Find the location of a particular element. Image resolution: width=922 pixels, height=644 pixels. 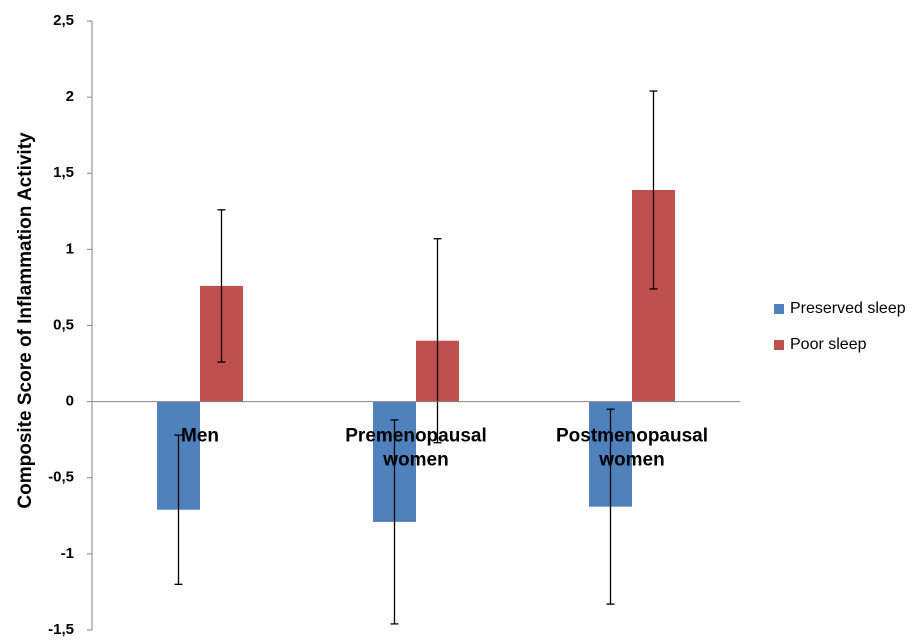

legend-item: Poor sleep is located at coordinates (820, 344).